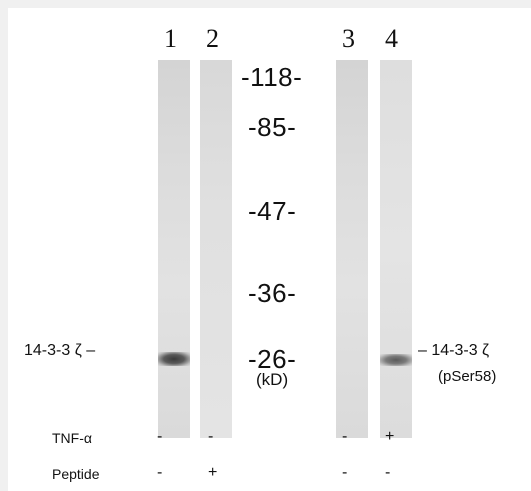 The height and width of the screenshot is (491, 531). What do you see at coordinates (76, 474) in the screenshot?
I see `peptide-label: Peptide` at bounding box center [76, 474].